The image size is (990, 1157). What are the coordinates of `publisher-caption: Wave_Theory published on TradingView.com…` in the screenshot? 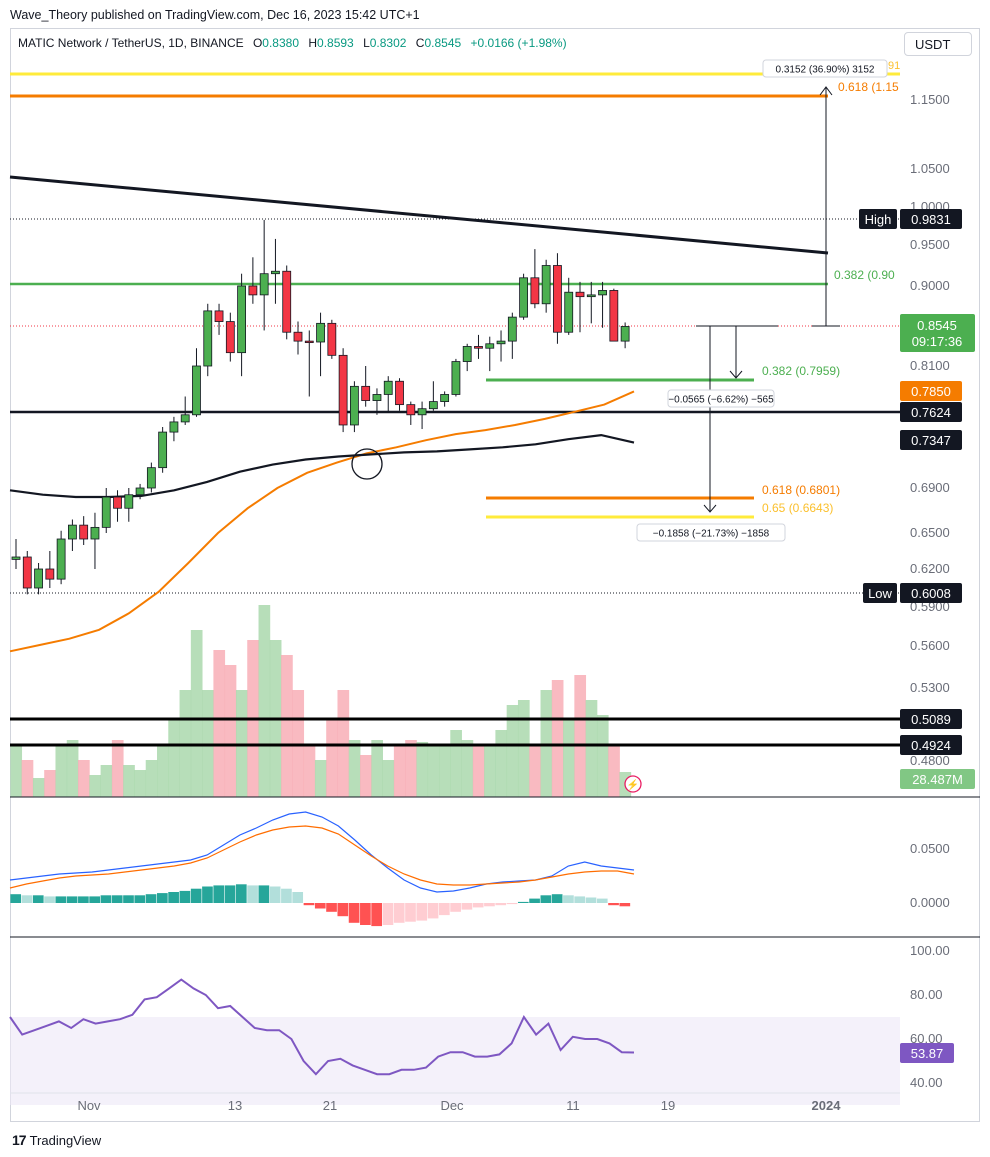 It's located at (215, 15).